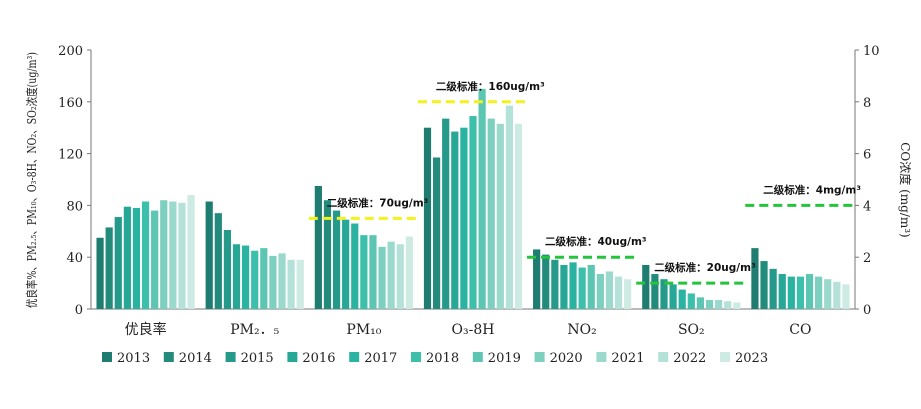 The height and width of the screenshot is (409, 921). Describe the element at coordinates (74, 206) in the screenshot. I see `left-tick-label: 80` at that location.